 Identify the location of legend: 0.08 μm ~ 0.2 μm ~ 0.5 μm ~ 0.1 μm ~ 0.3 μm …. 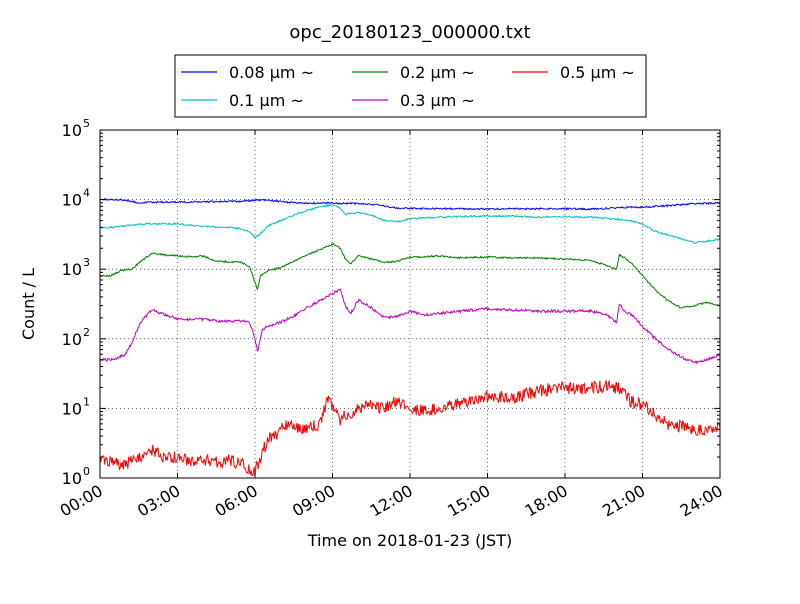
(410, 86).